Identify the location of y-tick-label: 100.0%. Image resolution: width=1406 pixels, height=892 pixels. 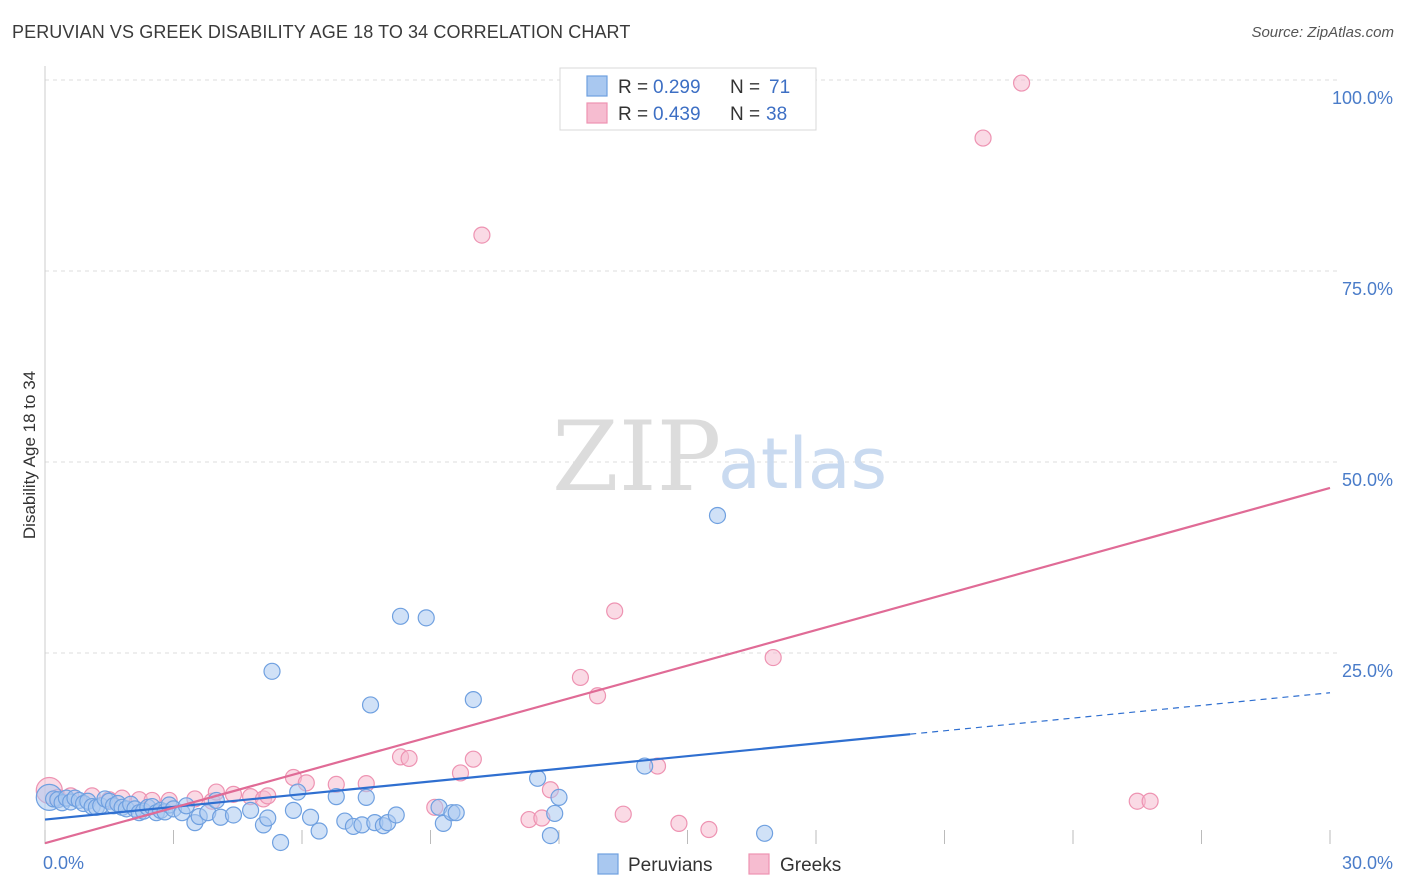
(1362, 98).